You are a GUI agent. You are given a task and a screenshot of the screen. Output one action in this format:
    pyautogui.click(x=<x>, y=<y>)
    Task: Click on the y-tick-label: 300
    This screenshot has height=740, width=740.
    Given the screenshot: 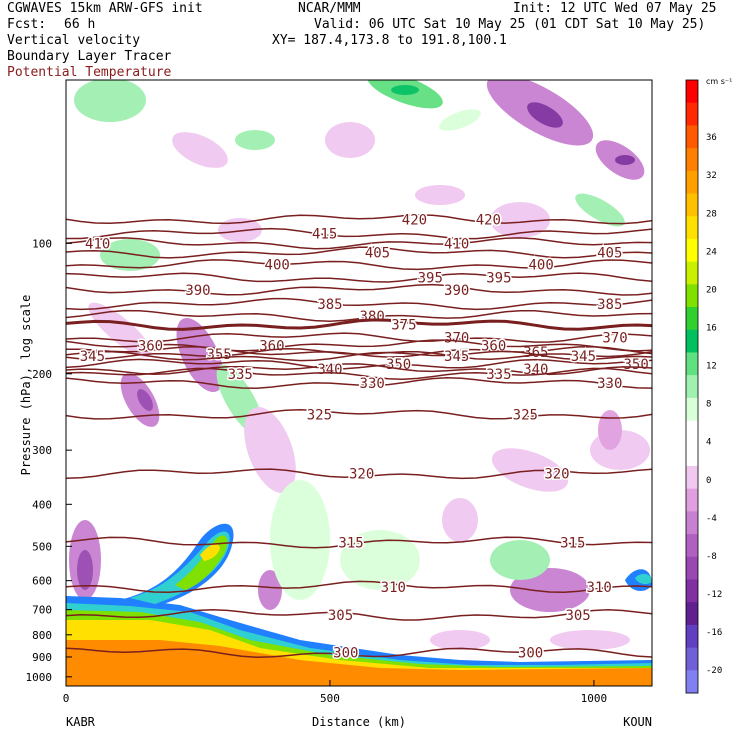 What is the action you would take?
    pyautogui.click(x=42, y=450)
    